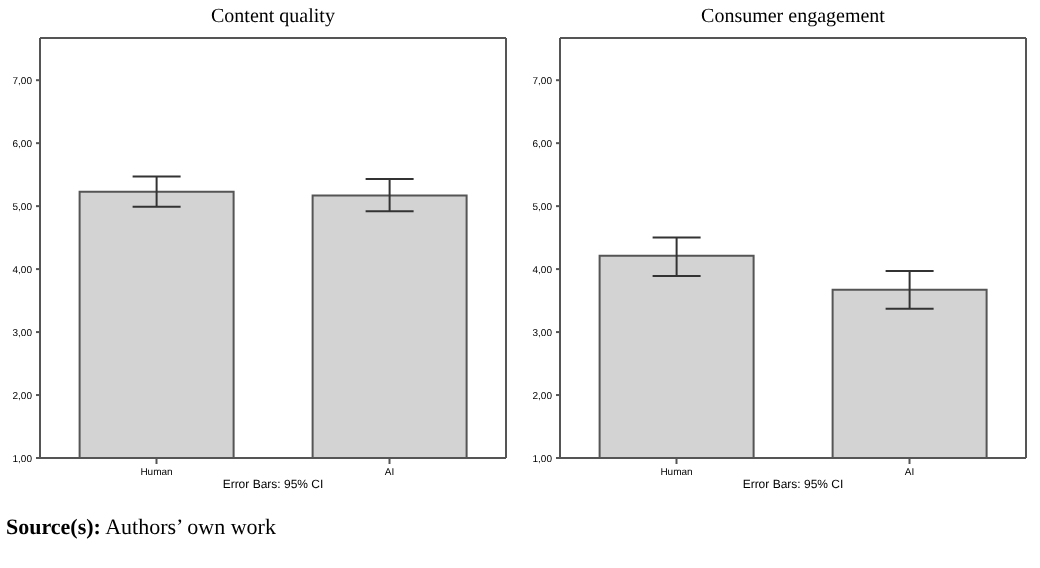  I want to click on source-note: Source(s): Authors’ own work, so click(141, 528).